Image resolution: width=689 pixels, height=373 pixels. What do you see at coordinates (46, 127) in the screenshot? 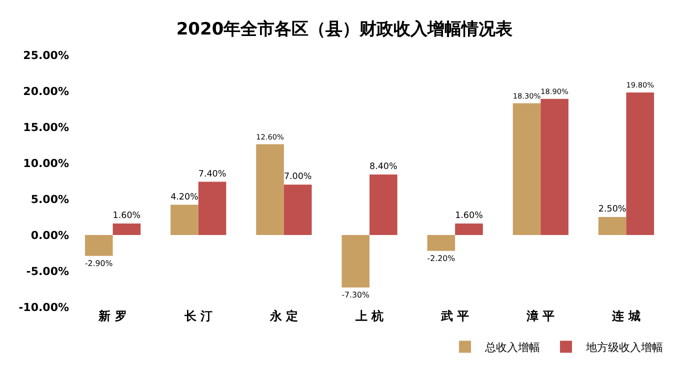
I see `y-tick-label: 15.00%` at bounding box center [46, 127].